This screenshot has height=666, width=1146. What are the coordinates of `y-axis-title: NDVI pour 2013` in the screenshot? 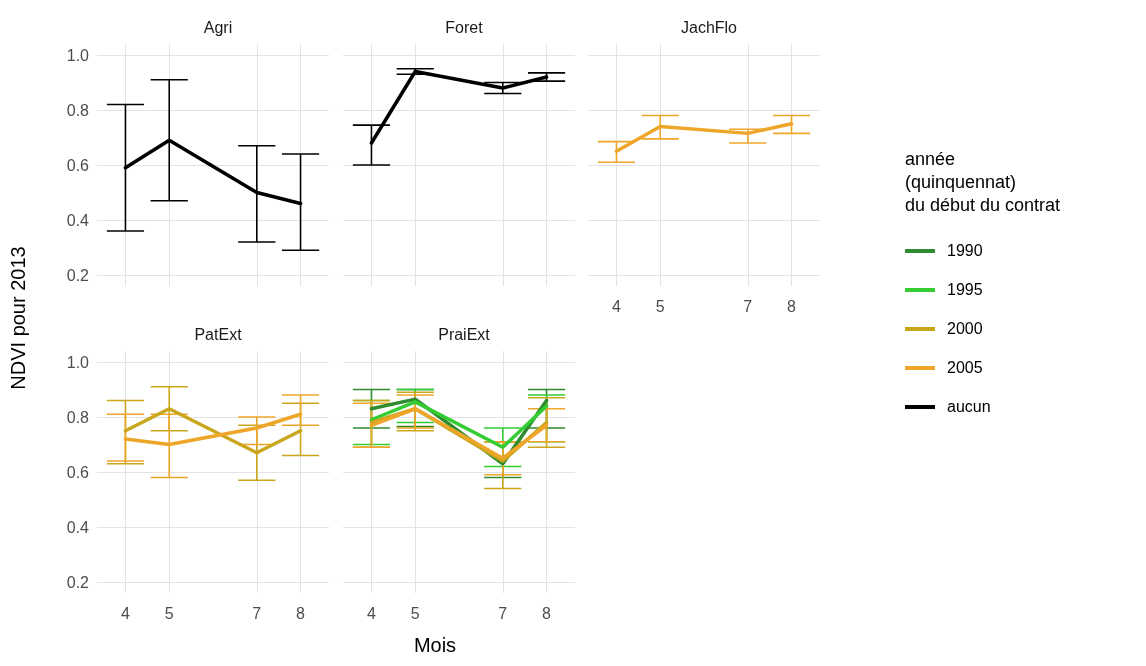 It's located at (18, 318).